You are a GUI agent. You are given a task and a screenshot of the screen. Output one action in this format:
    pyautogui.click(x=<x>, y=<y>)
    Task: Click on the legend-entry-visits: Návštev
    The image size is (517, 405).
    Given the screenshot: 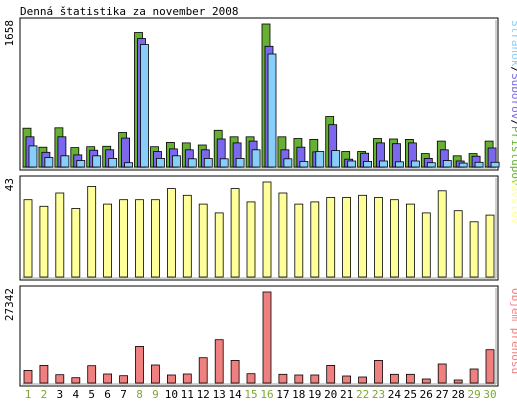 What is the action you would take?
    pyautogui.click(x=513, y=201)
    